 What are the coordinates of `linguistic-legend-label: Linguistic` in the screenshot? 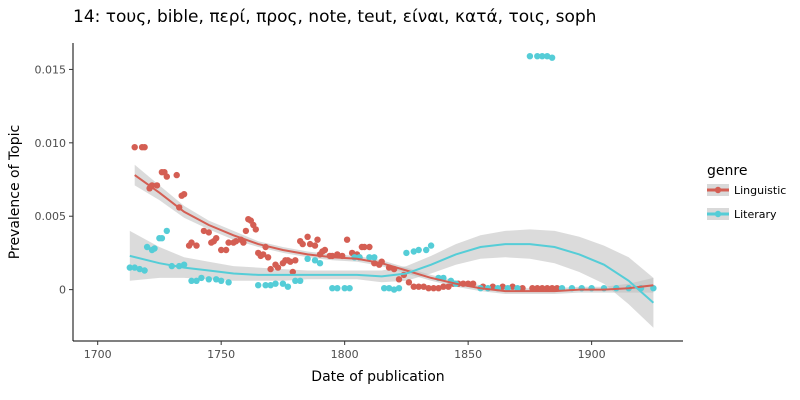 It's located at (760, 190).